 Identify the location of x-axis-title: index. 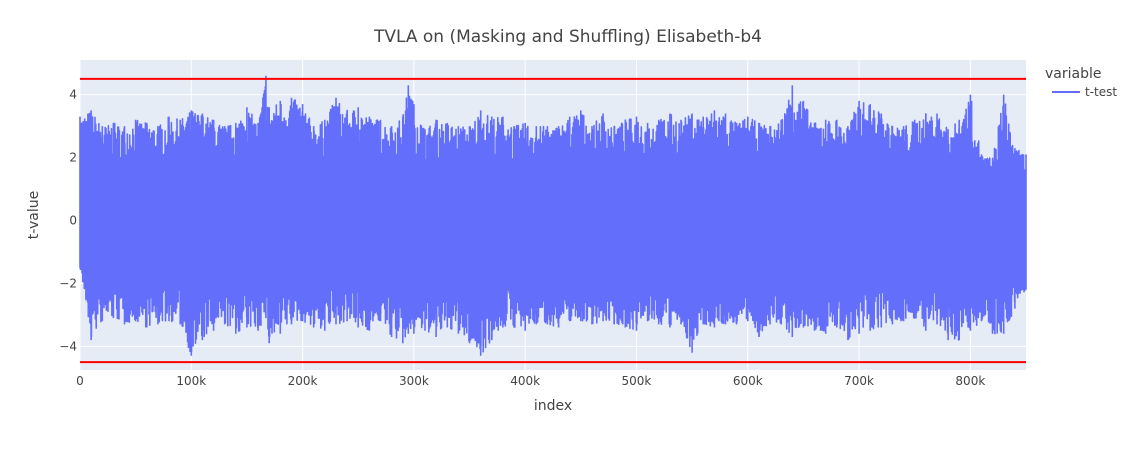
(553, 406).